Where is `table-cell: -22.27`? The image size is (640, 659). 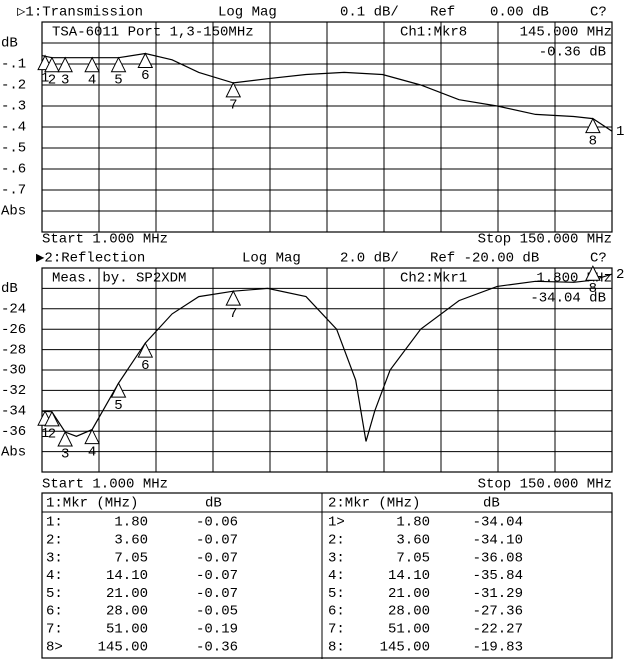 table-cell: -22.27 is located at coordinates (498, 630).